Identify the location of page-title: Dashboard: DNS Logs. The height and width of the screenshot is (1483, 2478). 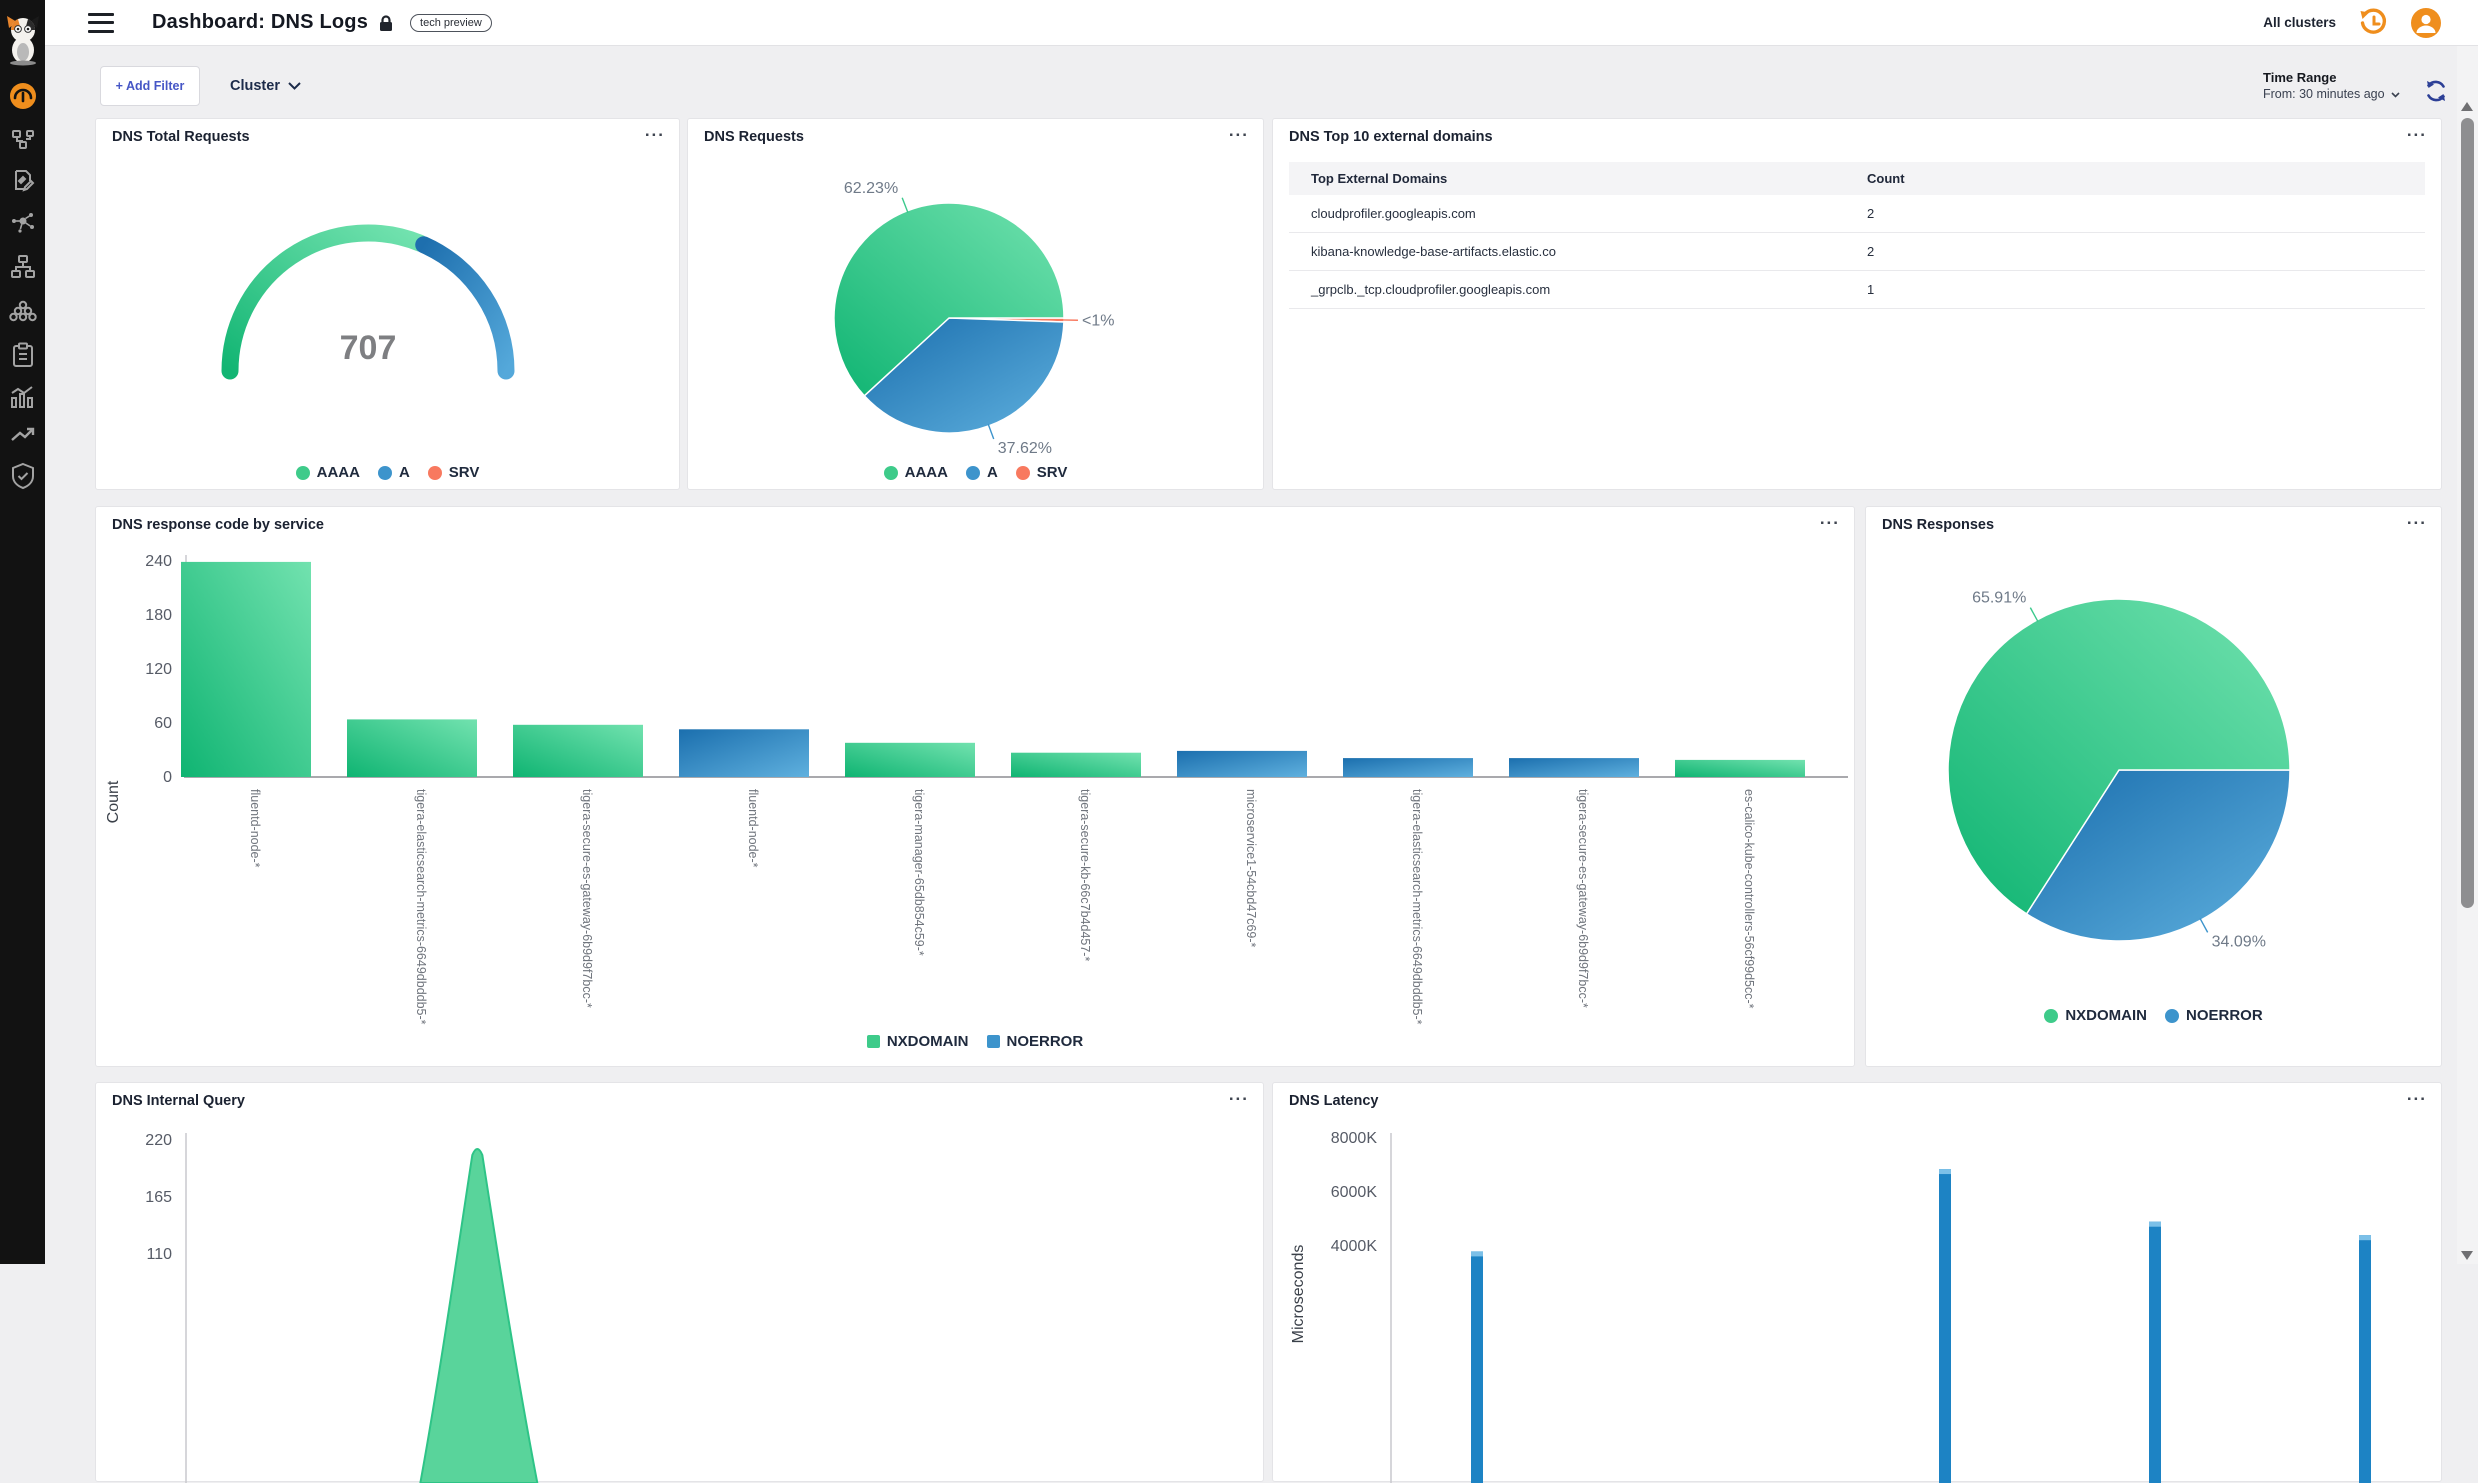
(260, 22).